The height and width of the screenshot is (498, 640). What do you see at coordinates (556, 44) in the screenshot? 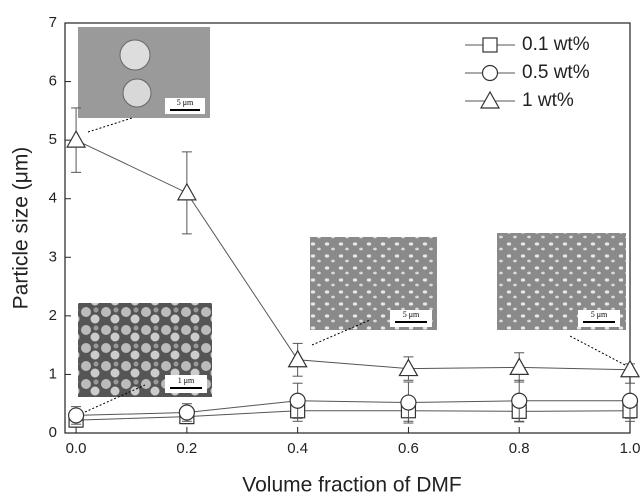
I see `legend-label: 0.1 wt%` at bounding box center [556, 44].